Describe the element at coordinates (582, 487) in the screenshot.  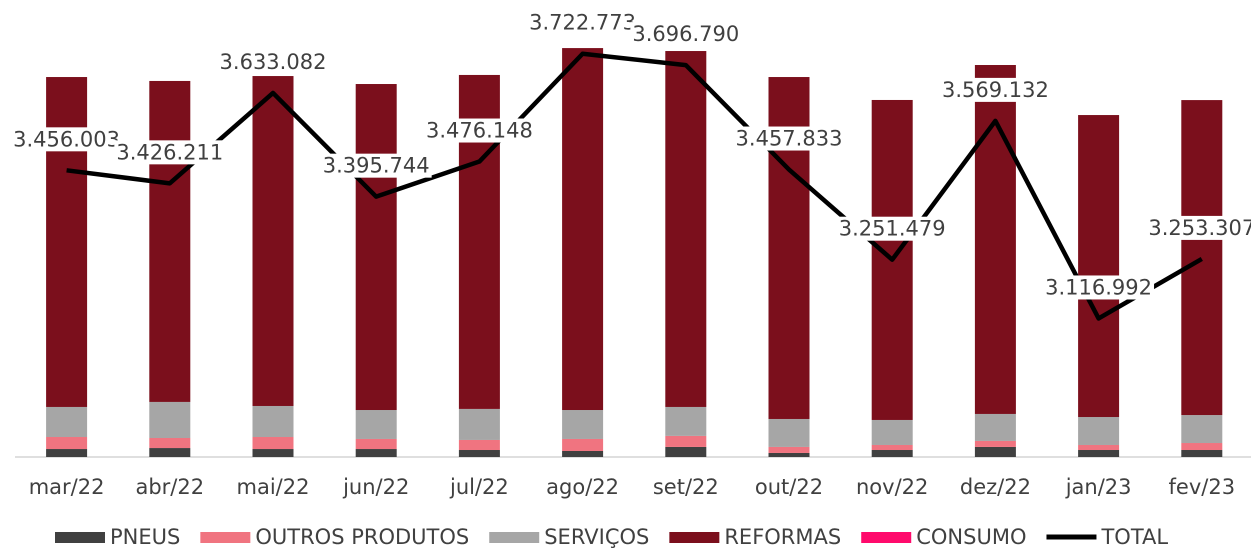
I see `x-tick-label: ago/22` at that location.